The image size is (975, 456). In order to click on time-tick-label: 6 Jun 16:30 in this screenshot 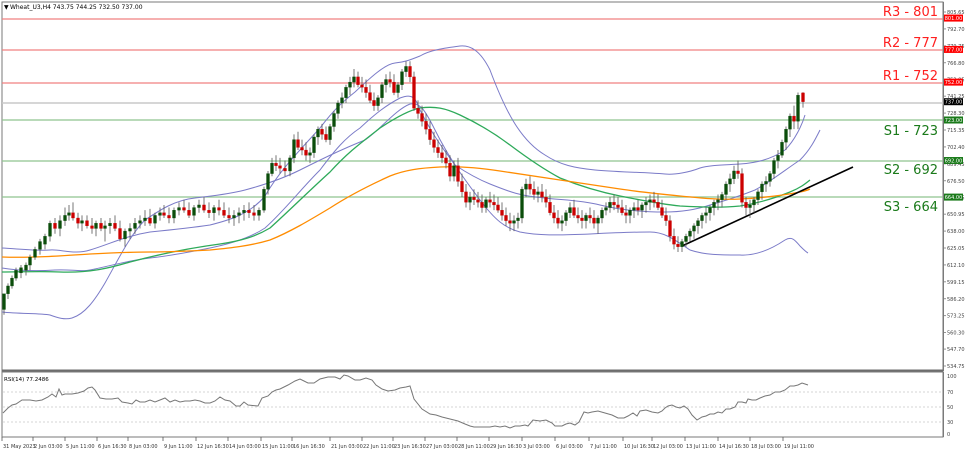, I will do `click(112, 447)`.